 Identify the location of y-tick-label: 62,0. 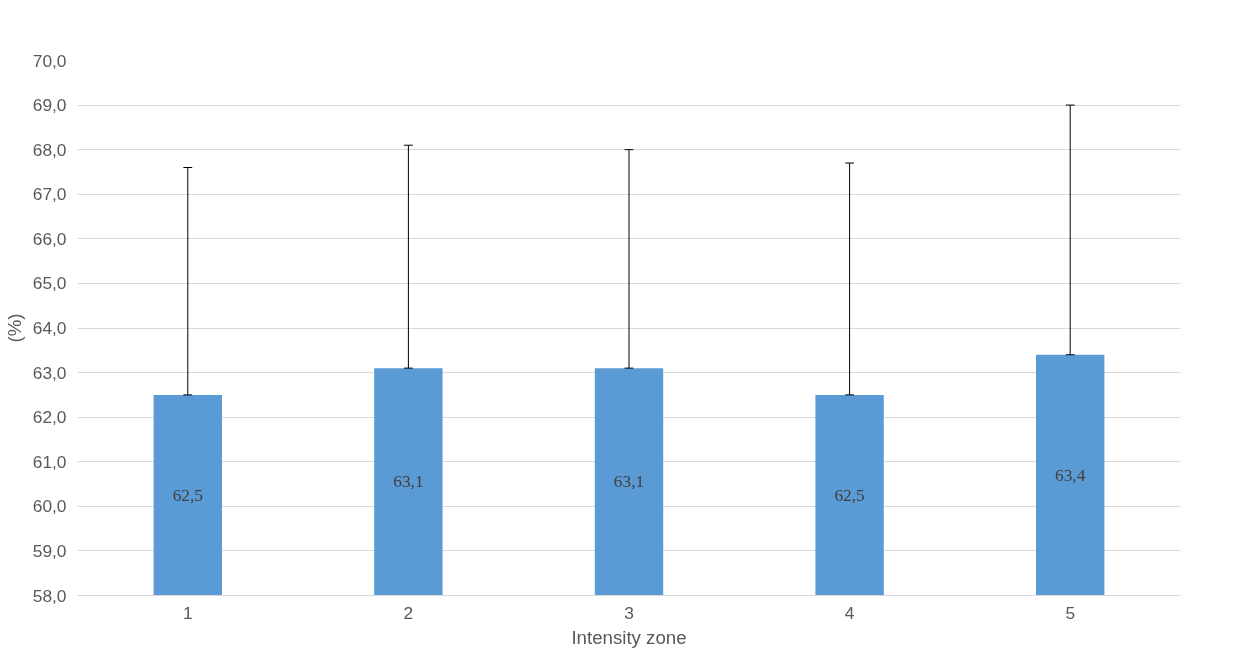
(49, 417).